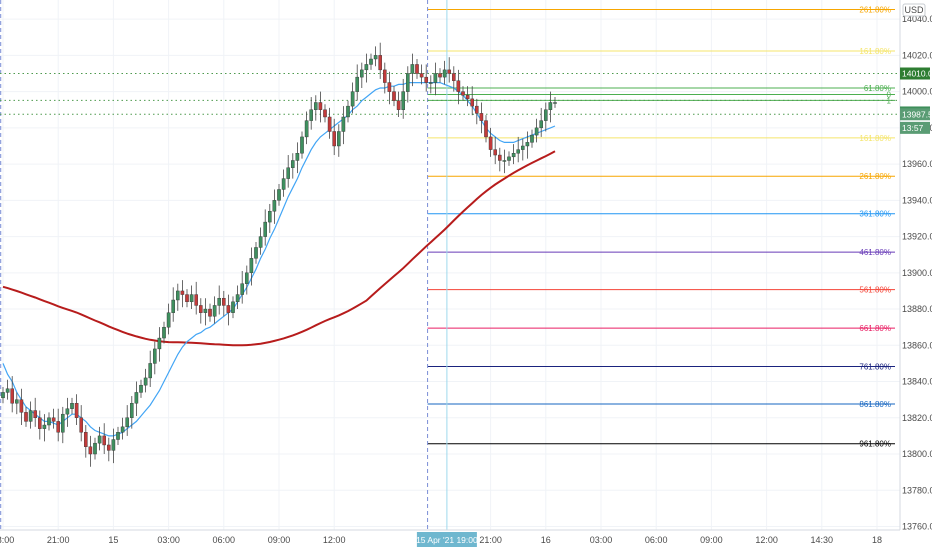  Describe the element at coordinates (113, 540) in the screenshot. I see `time-tick-label: 15` at that location.